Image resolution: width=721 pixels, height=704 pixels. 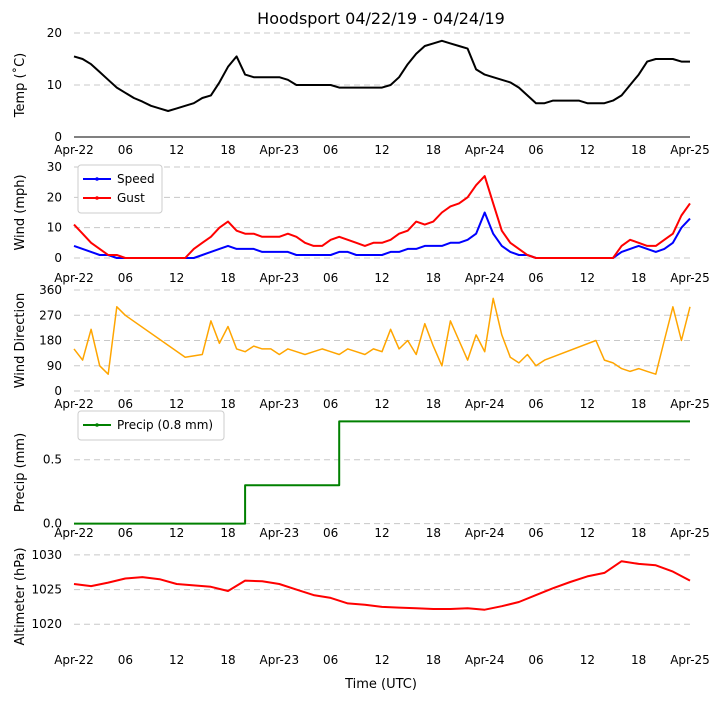 I want to click on altimeter-y-label: Altimeter (hPa), so click(x=20, y=596).